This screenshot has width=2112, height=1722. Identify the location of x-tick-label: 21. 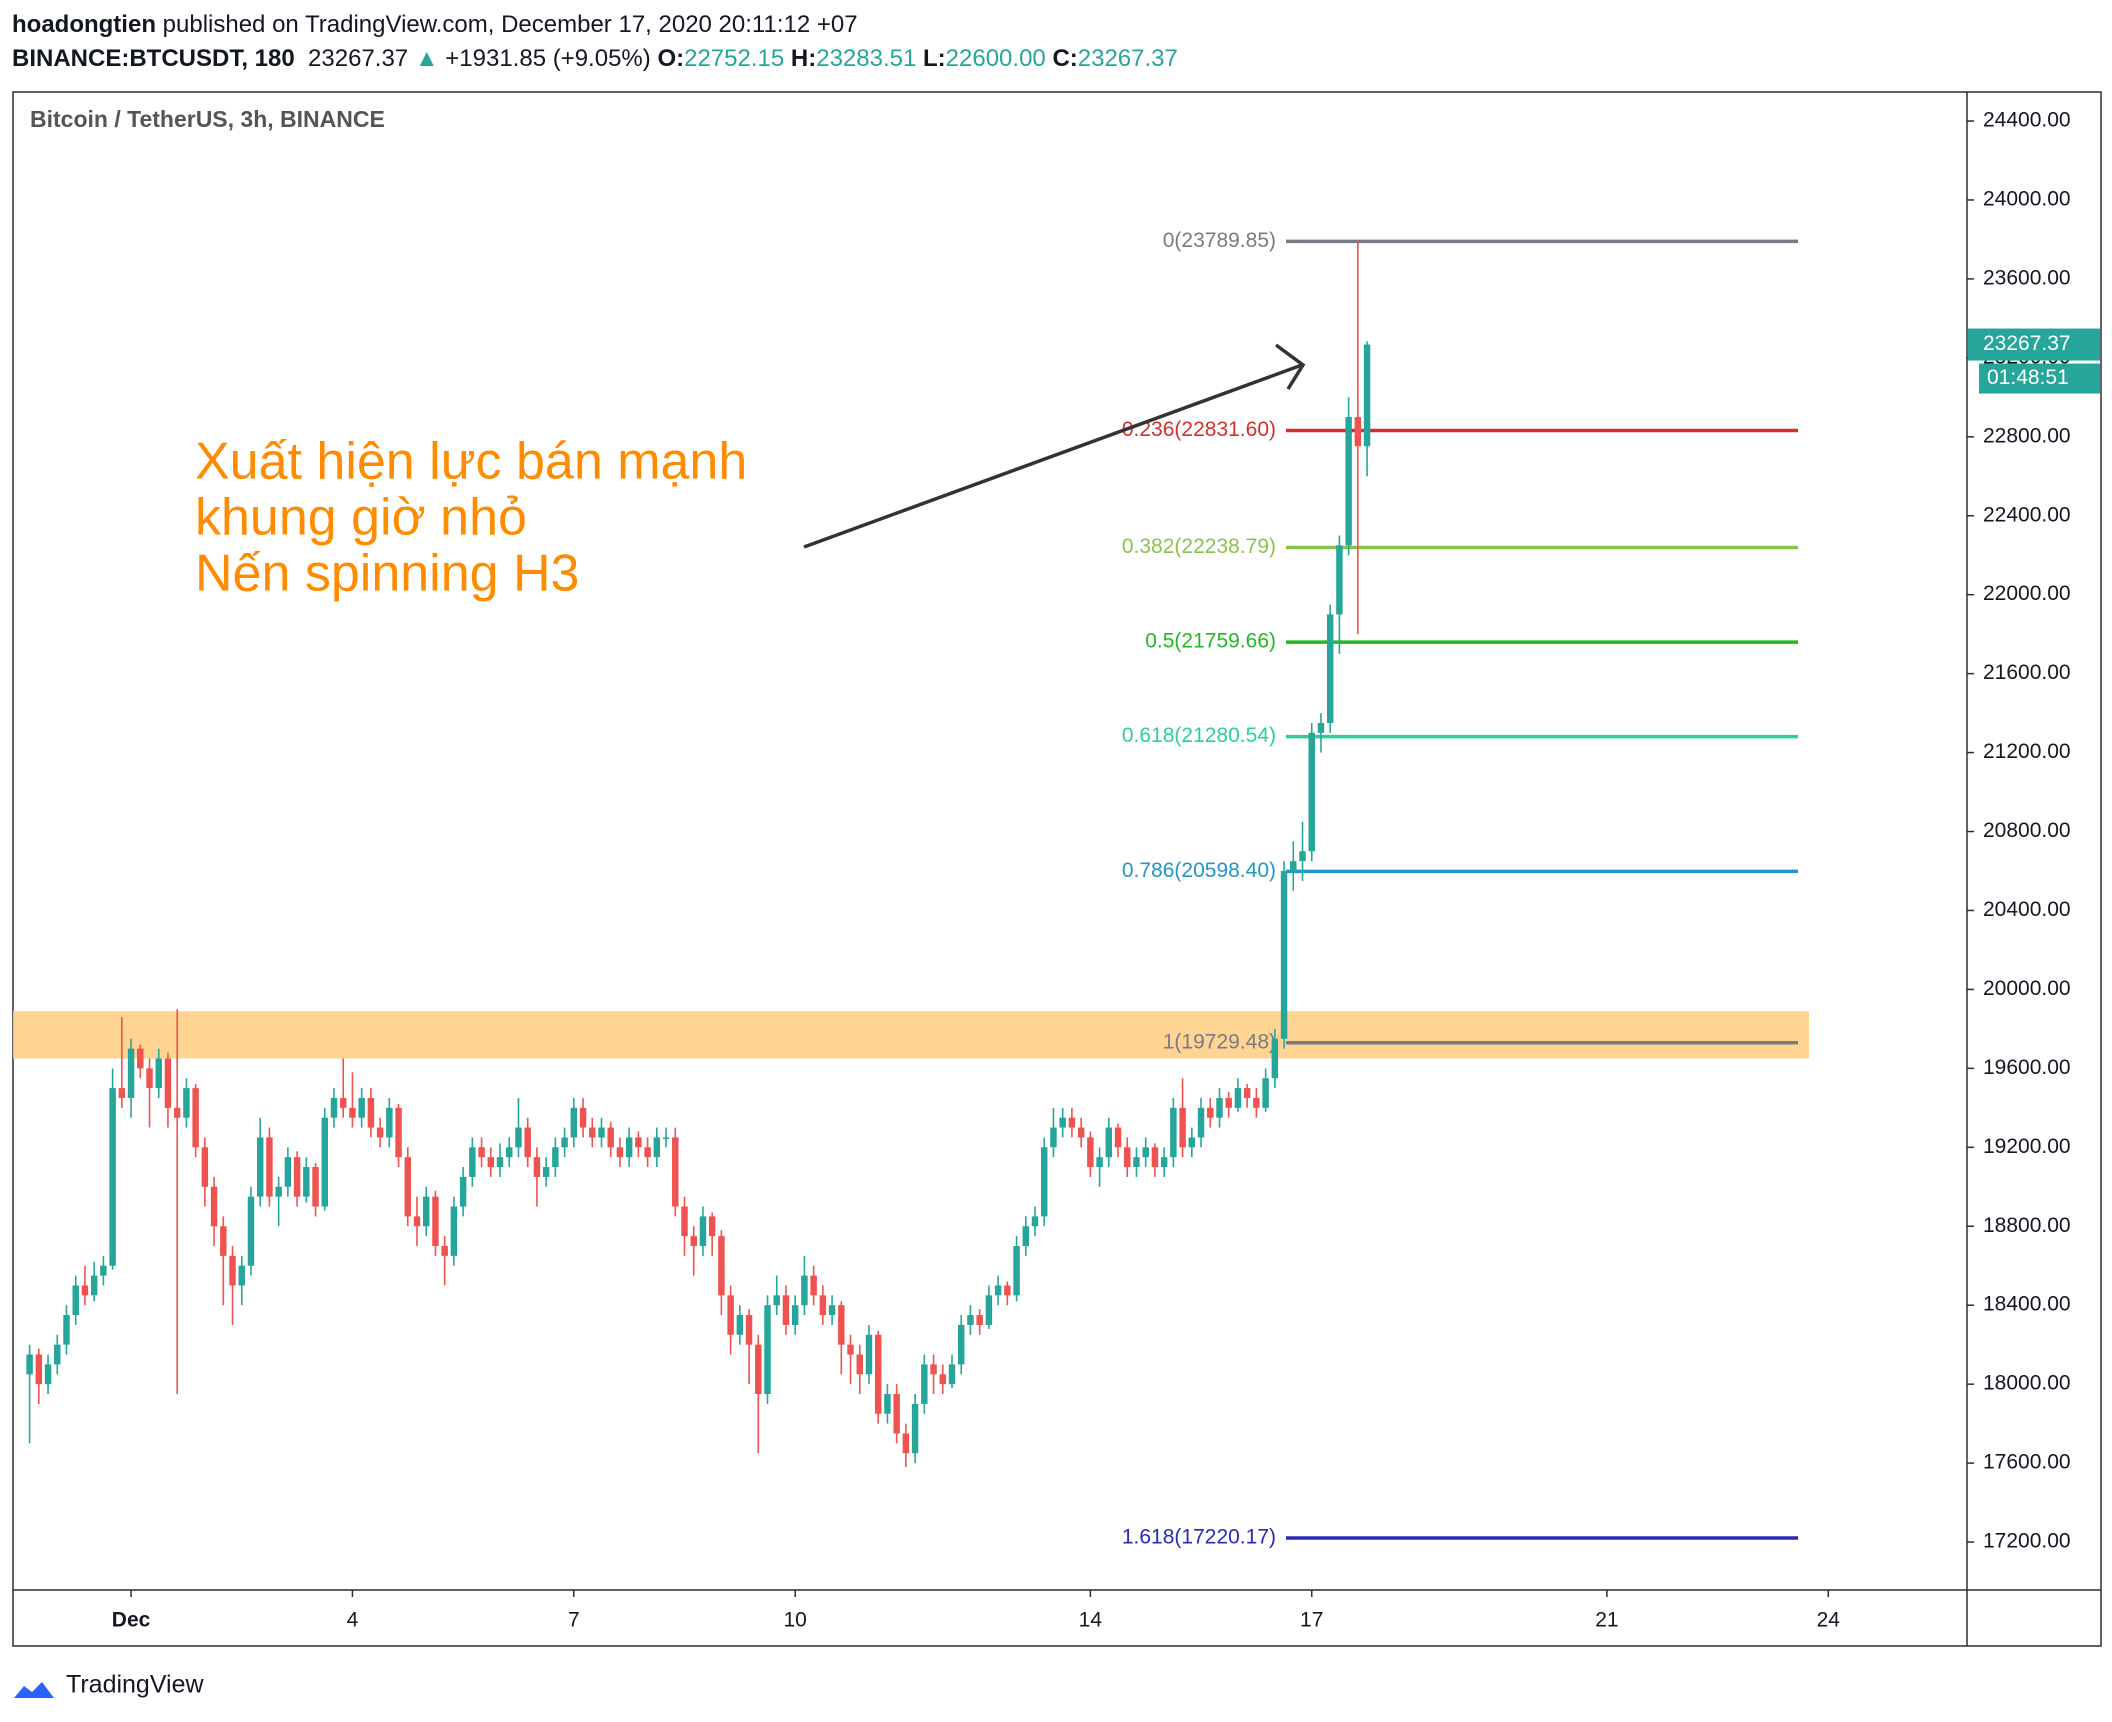
(1606, 1620).